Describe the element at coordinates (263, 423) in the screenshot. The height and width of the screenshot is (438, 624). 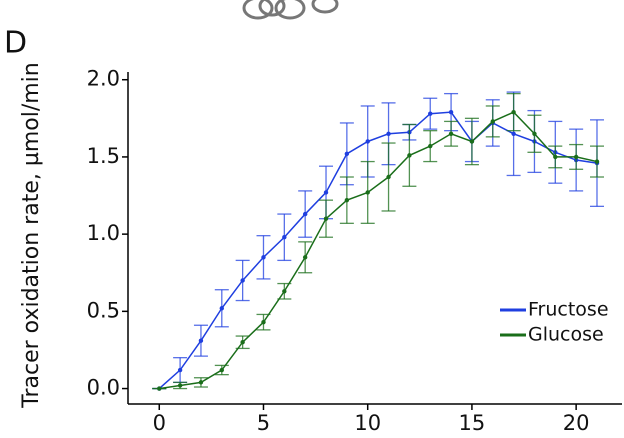
I see `x-tick-label: 5` at that location.